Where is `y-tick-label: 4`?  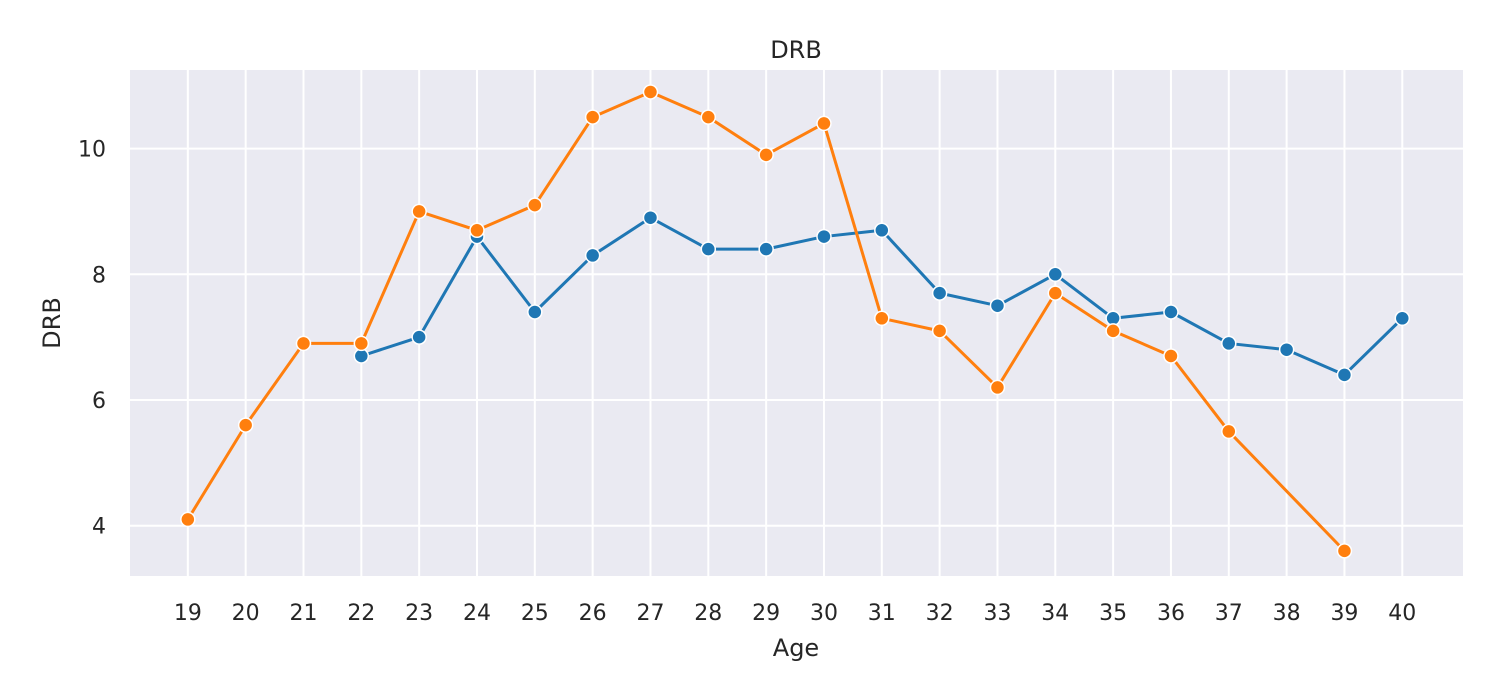
y-tick-label: 4 is located at coordinates (99, 527).